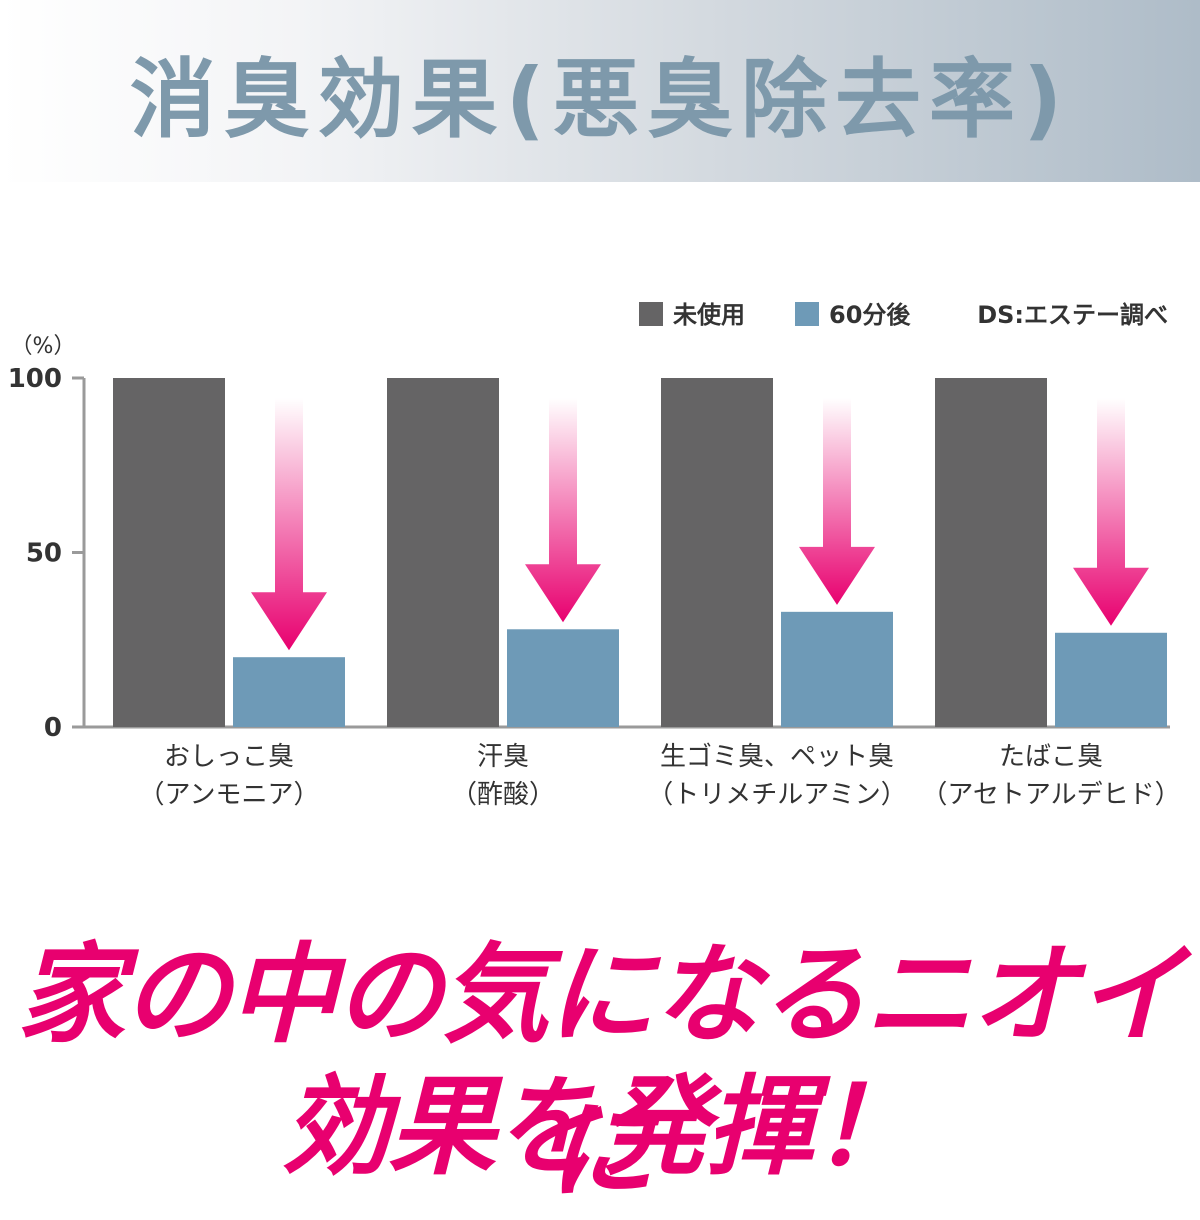 This screenshot has height=1220, width=1200. Describe the element at coordinates (44, 554) in the screenshot. I see `y-tick-label: 50` at that location.